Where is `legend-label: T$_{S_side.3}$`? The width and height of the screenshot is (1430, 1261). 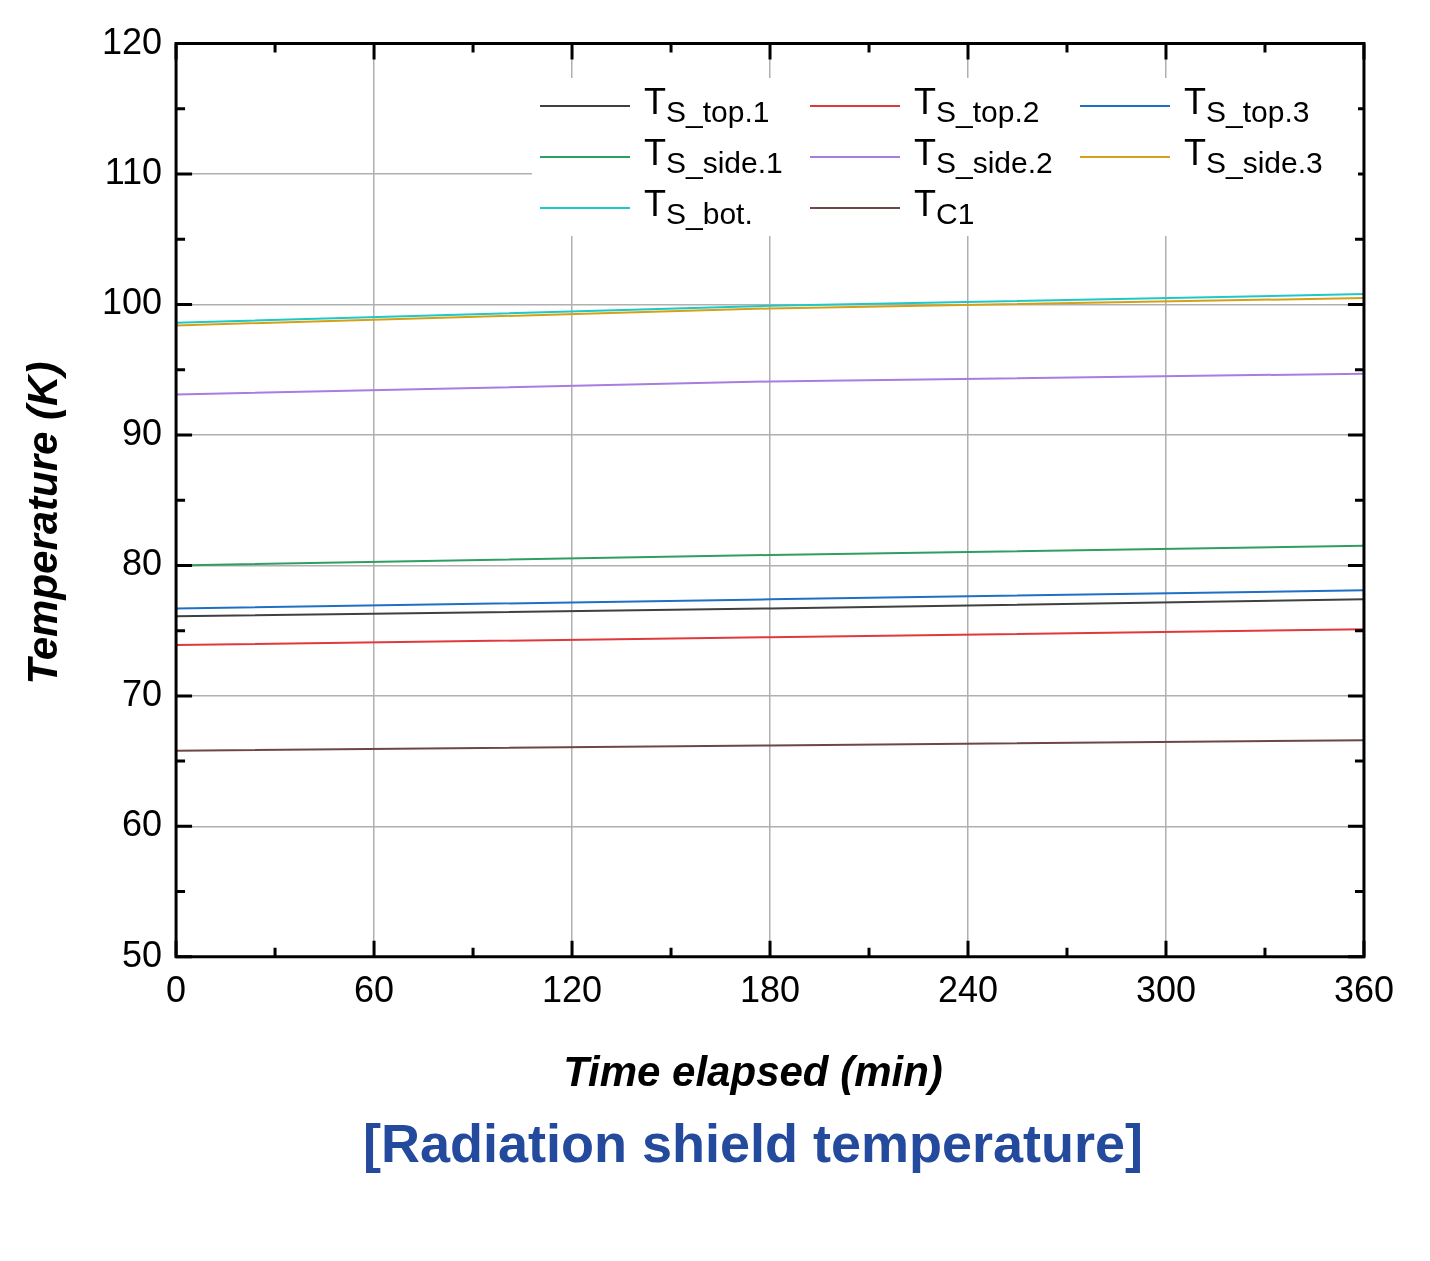
legend-label: T$_{S_side.3}$ is located at coordinates (1253, 156).